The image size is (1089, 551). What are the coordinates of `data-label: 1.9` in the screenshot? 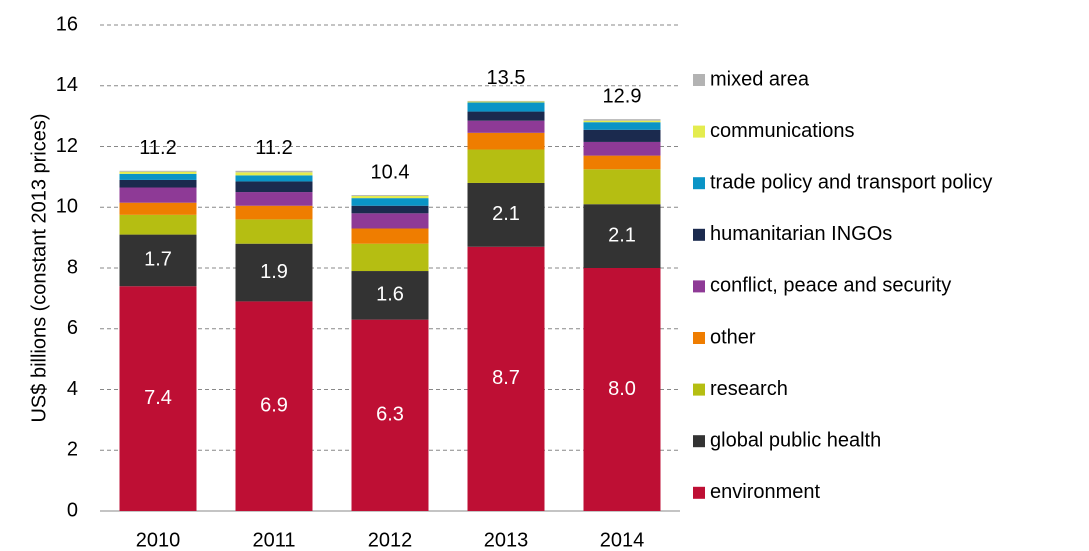 It's located at (274, 272).